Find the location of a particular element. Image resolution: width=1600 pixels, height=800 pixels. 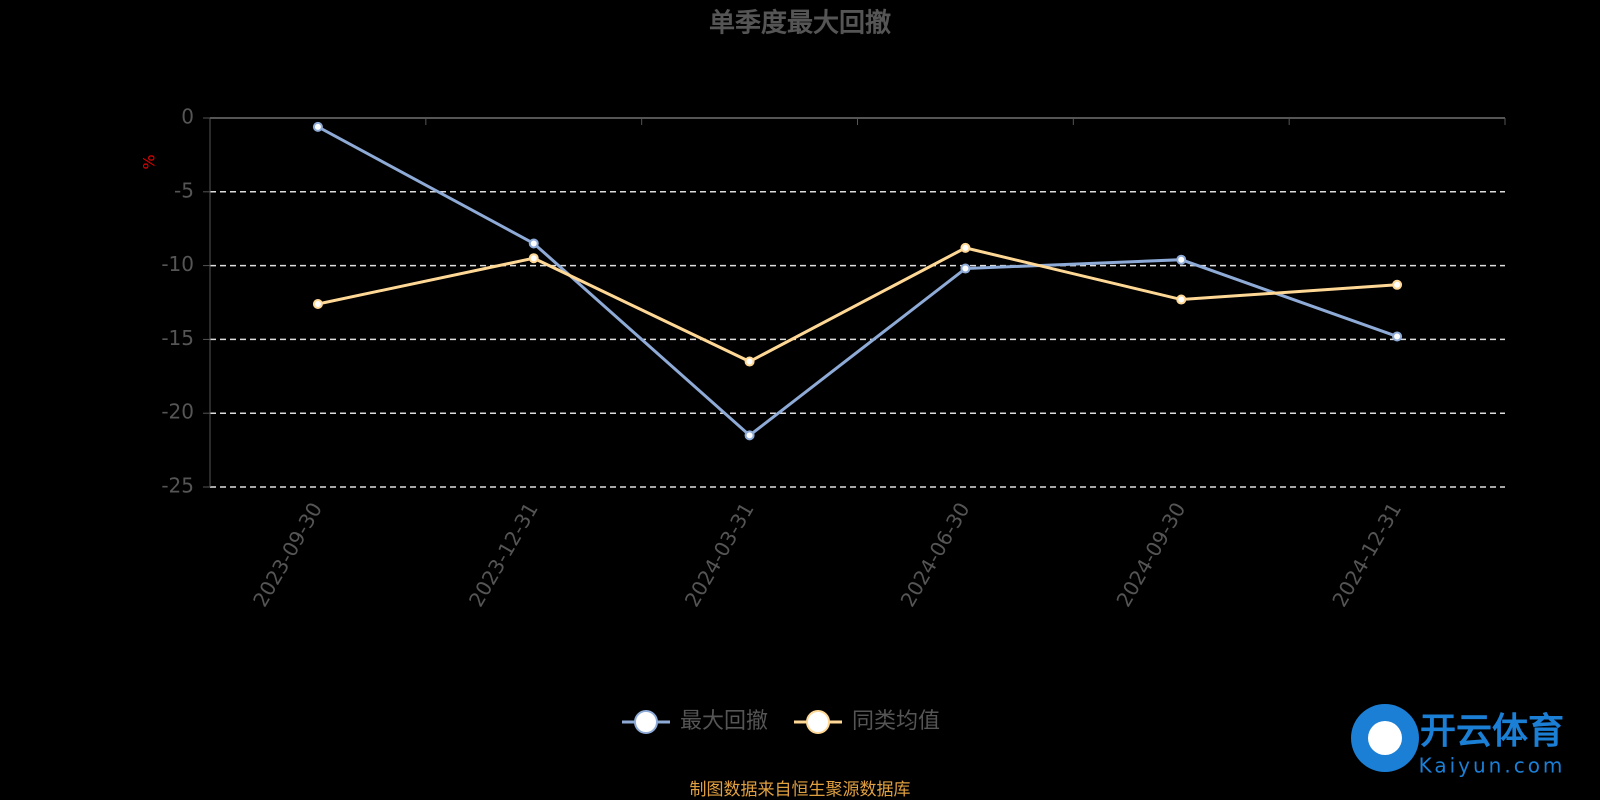

y-tick-label: -25 is located at coordinates (177, 486).